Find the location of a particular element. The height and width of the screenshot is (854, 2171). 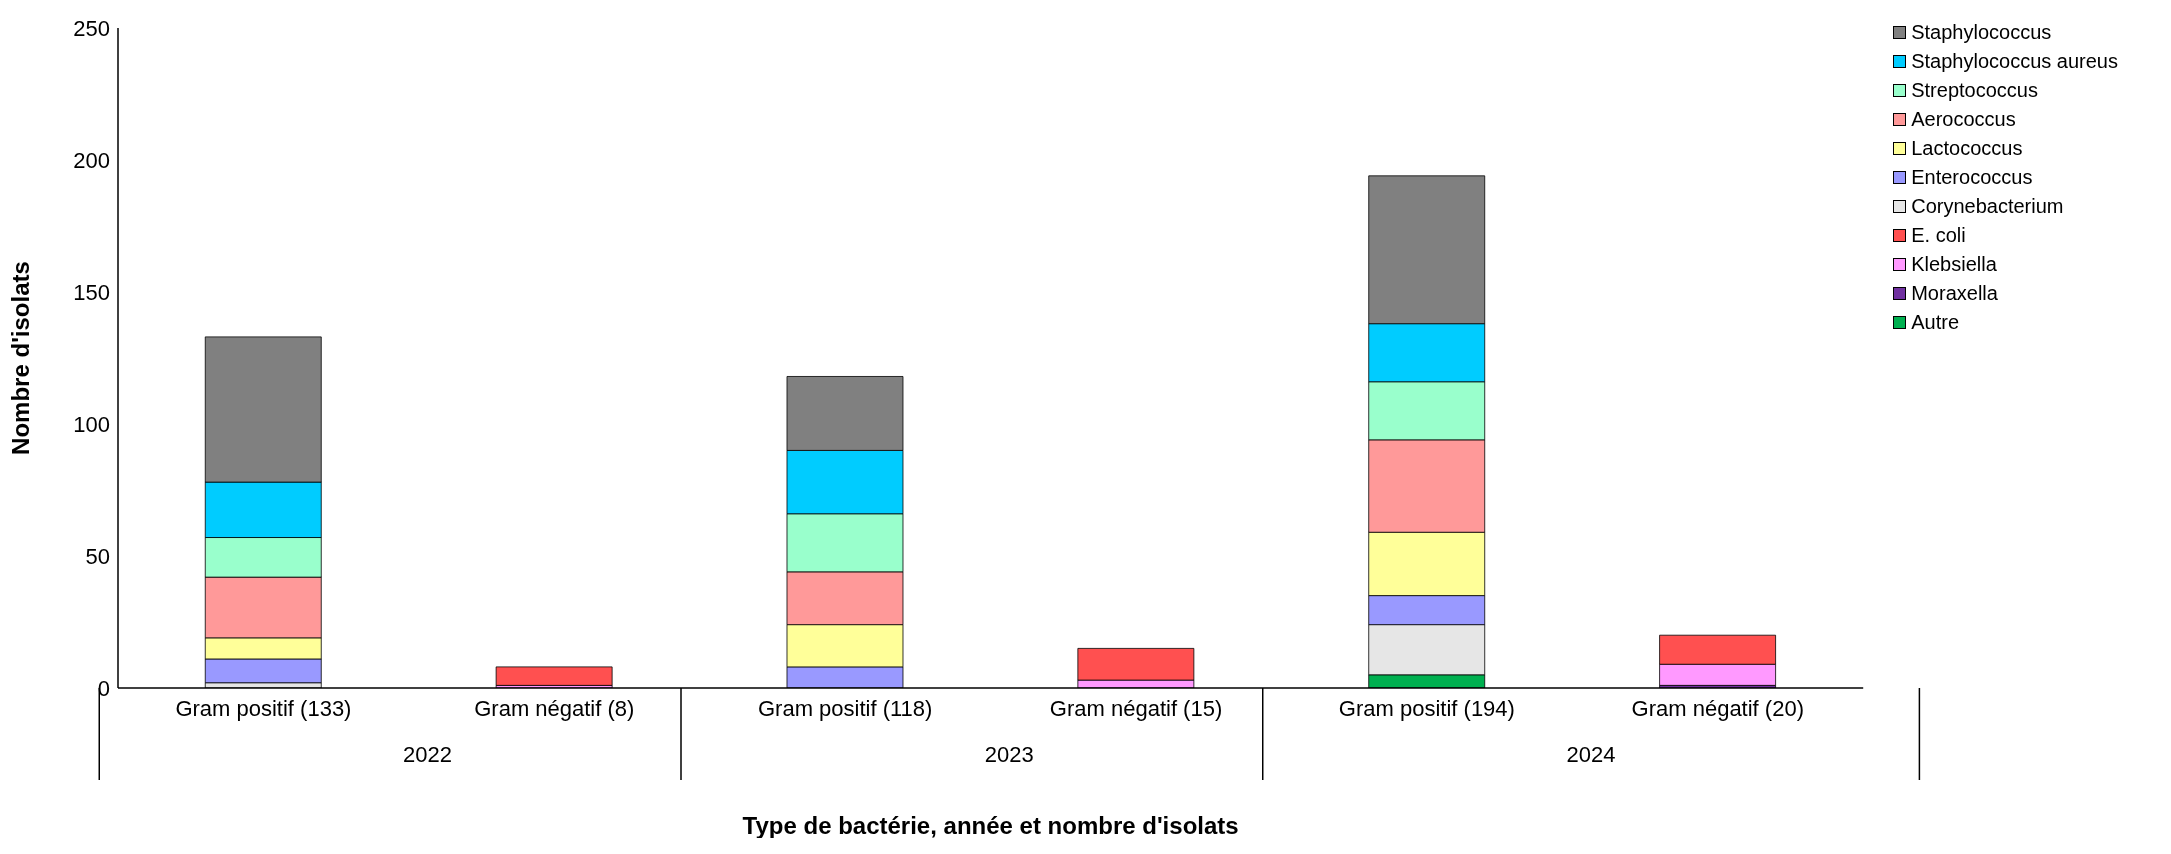

x-tick-label: Gram négatif (15) is located at coordinates (1136, 708).